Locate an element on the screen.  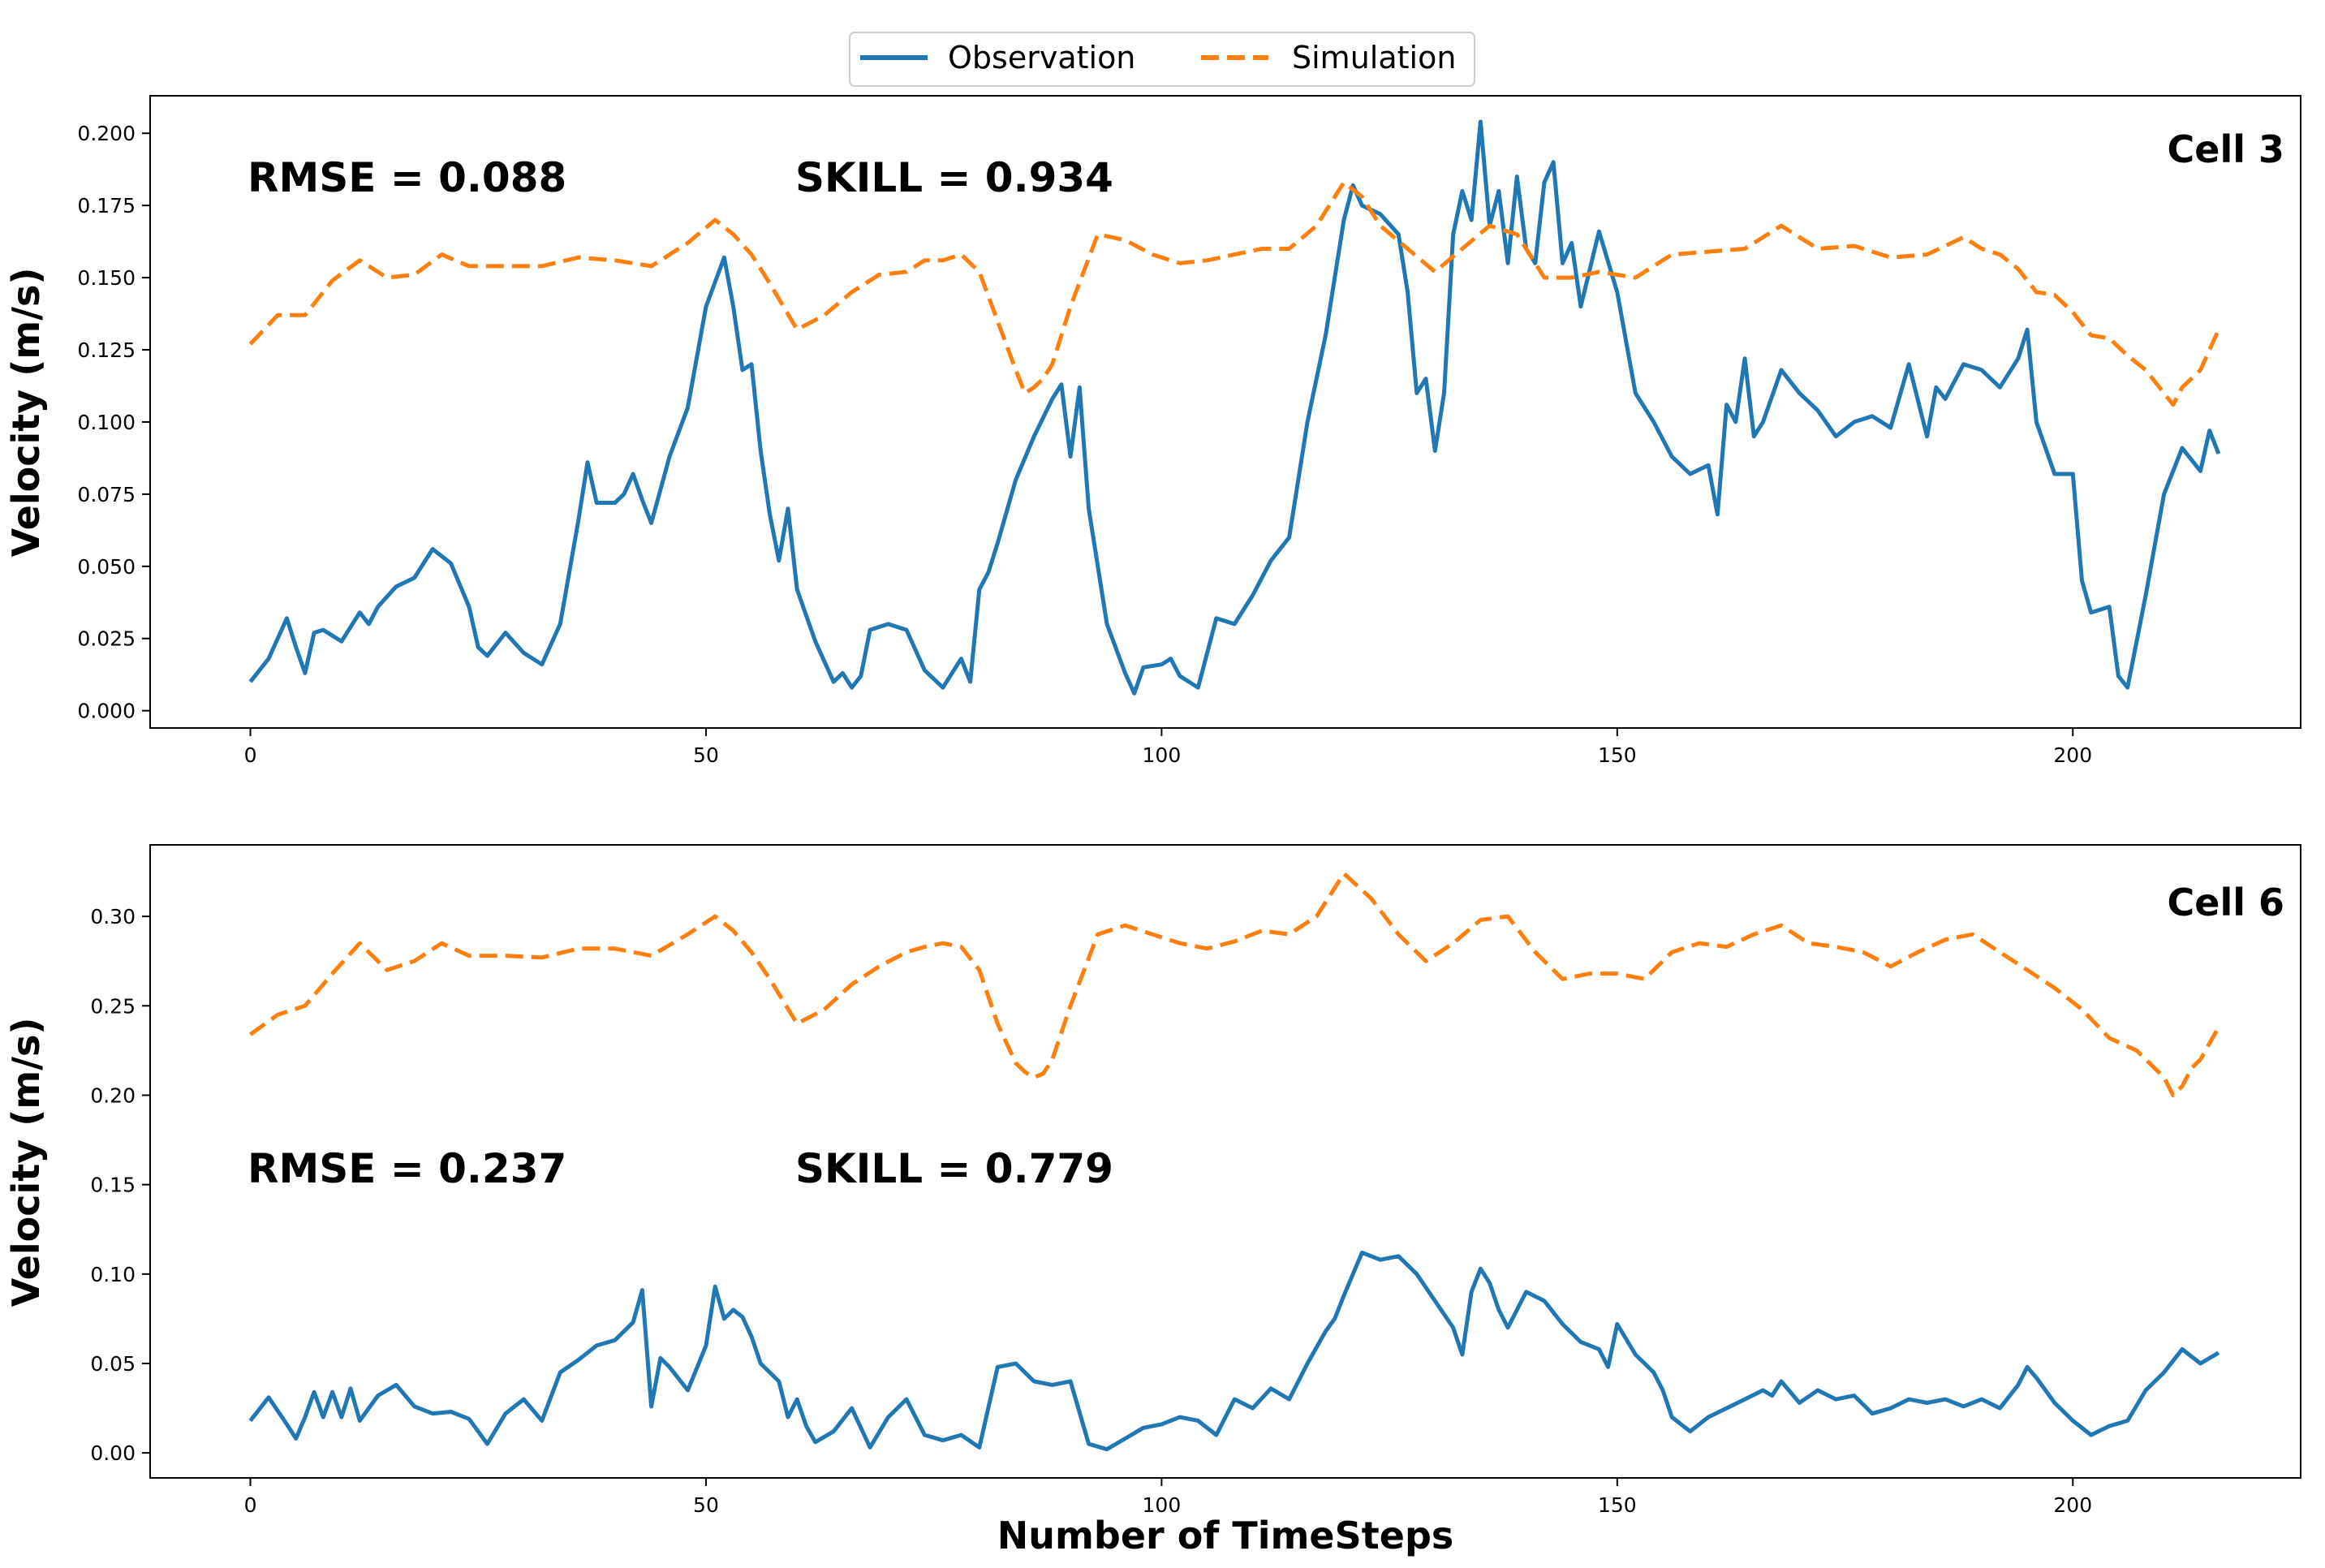
y-tick-label: 0.000 is located at coordinates (106, 712).